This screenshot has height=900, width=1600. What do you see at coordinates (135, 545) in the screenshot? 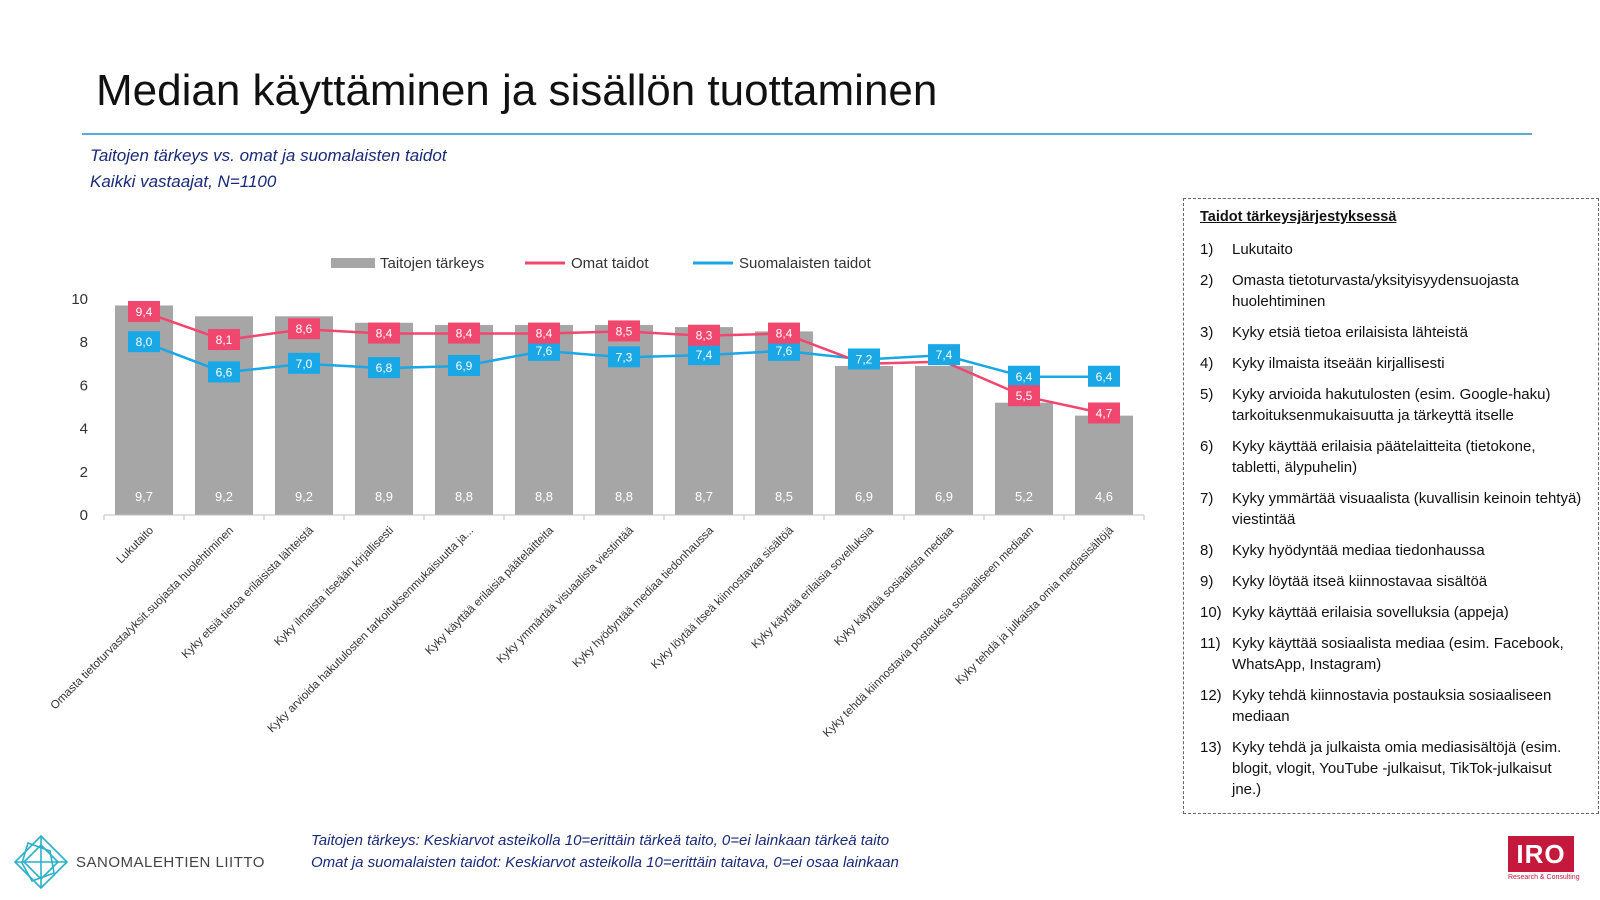
I see `x-category-label: Lukutaito` at bounding box center [135, 545].